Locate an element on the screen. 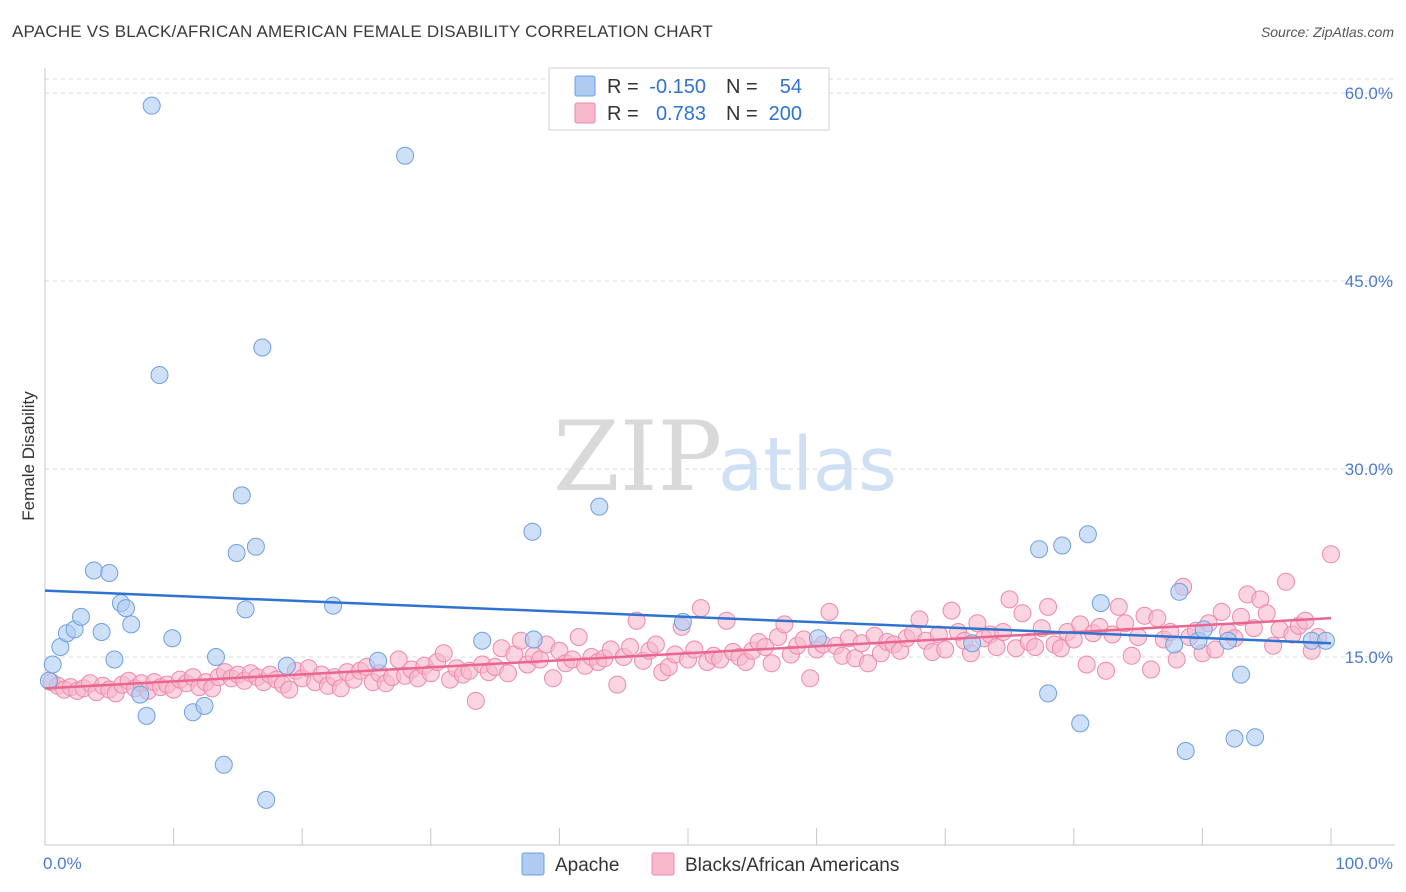 Image resolution: width=1406 pixels, height=892 pixels. x-tick-label-max: 100.0% is located at coordinates (1364, 863).